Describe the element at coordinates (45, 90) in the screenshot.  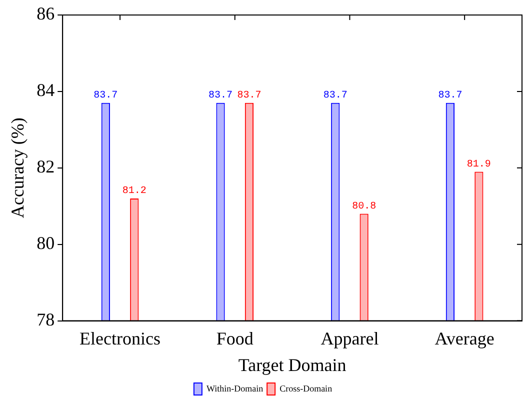
I see `y-tick-label: 84` at that location.